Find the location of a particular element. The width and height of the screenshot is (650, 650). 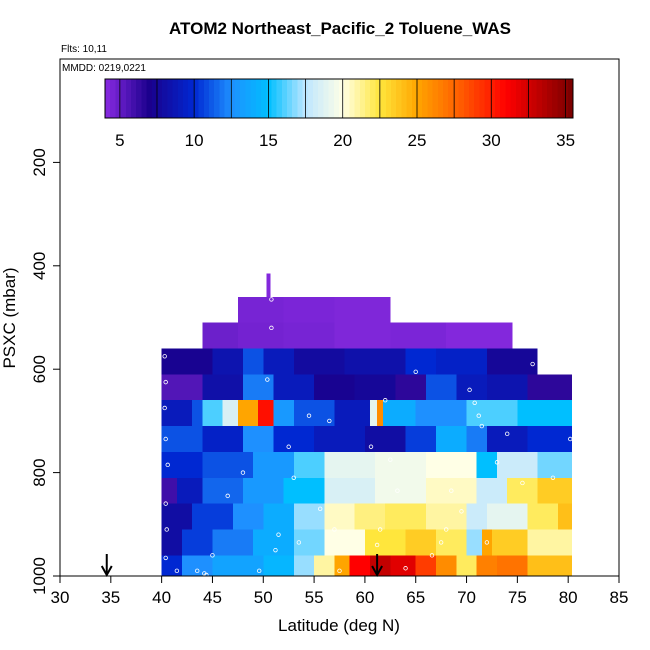

colorbar-tick-label: 20 is located at coordinates (342, 140).